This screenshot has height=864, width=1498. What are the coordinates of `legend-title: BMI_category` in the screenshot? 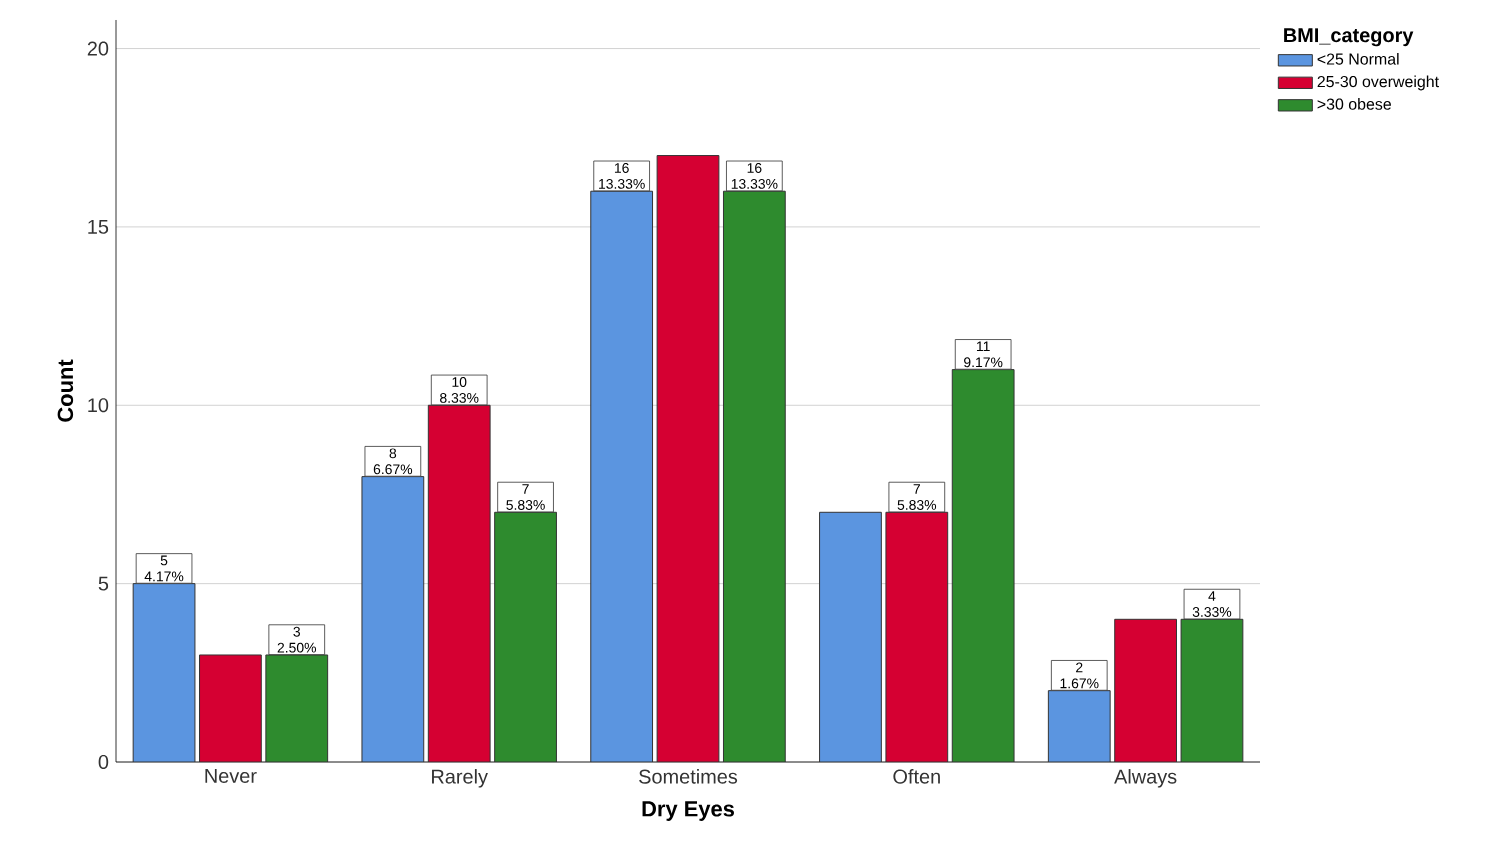 It's located at (1349, 37).